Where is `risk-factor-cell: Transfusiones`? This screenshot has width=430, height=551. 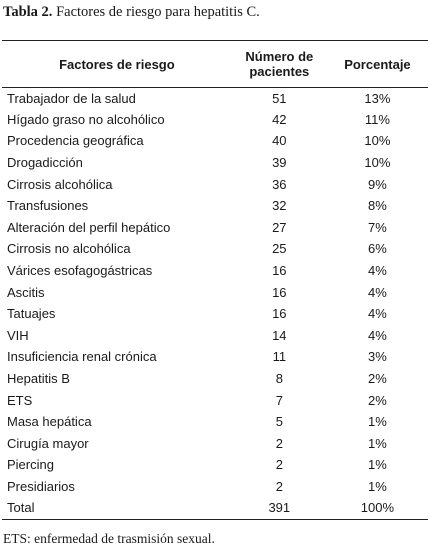 risk-factor-cell: Transfusiones is located at coordinates (48, 206).